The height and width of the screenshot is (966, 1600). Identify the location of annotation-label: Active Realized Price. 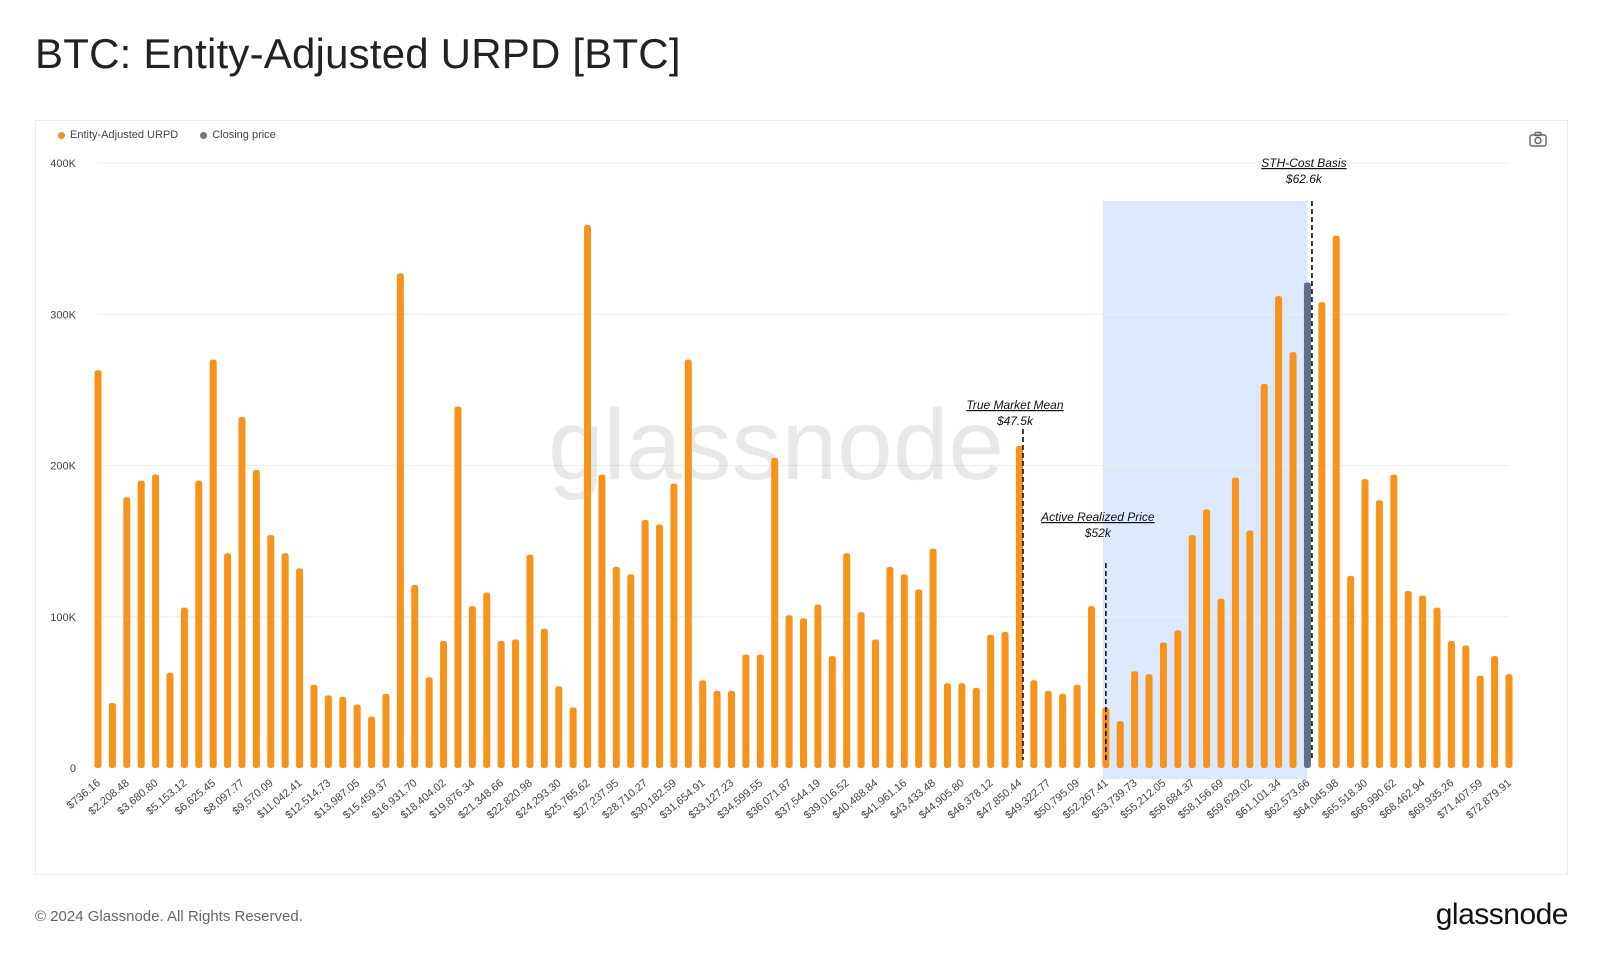
(1097, 517).